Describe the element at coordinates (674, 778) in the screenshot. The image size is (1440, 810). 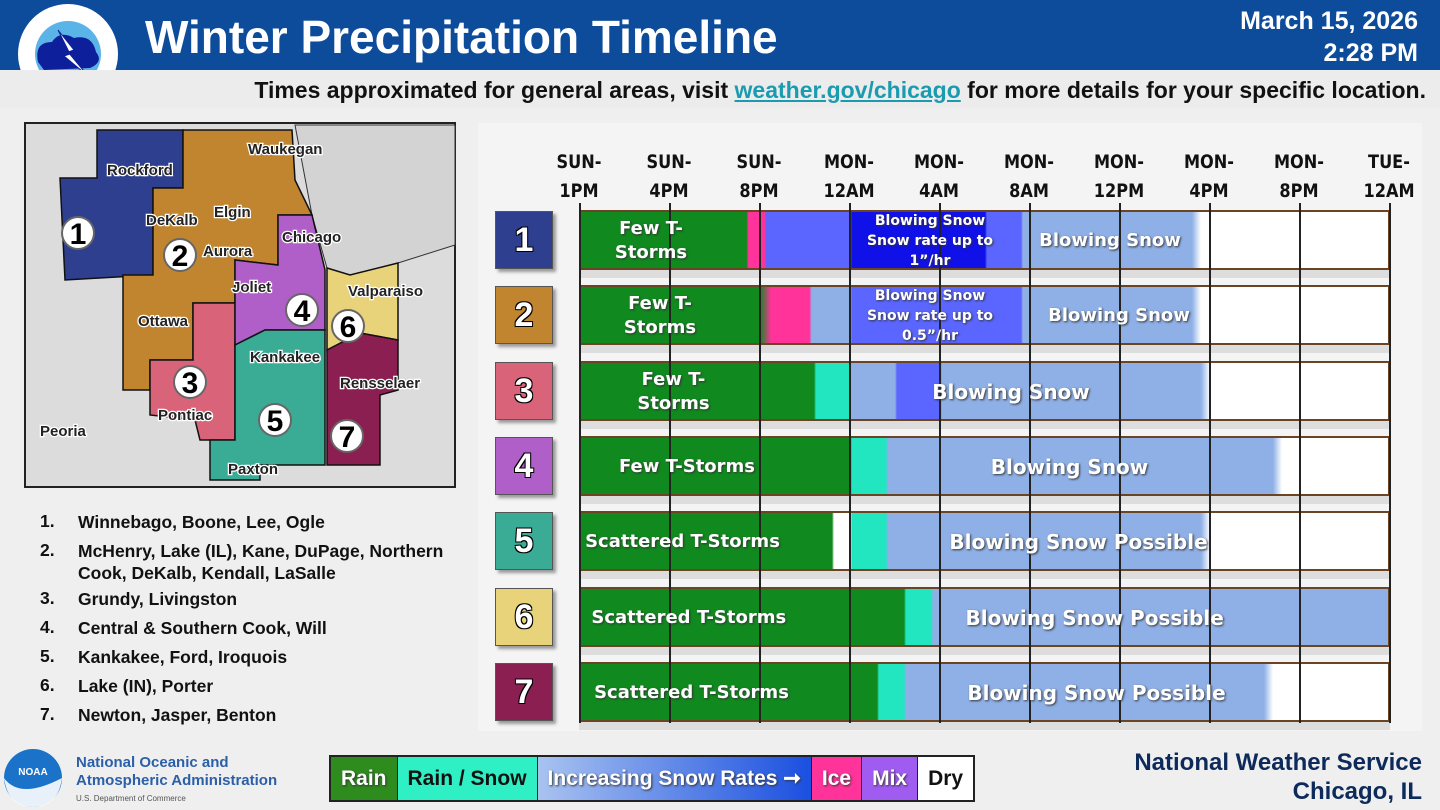
I see `legend-item-increasing: Increasing Snow Rates ➞` at that location.